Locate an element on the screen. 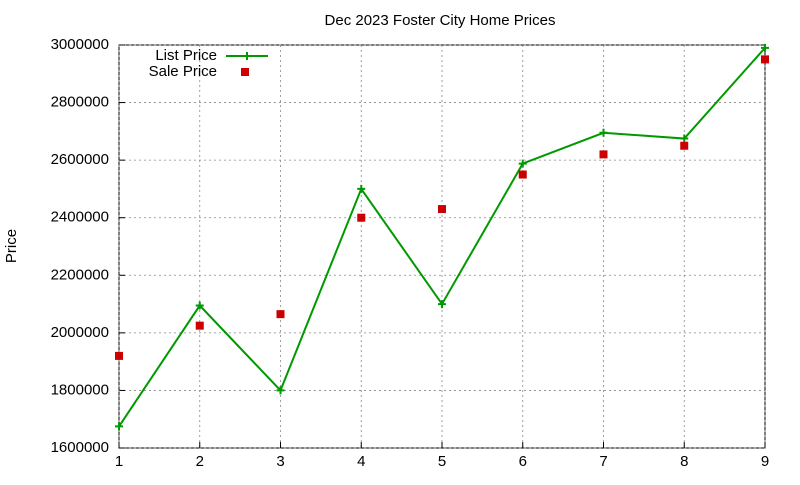 The image size is (800, 485). legend-label: List Price is located at coordinates (186, 55).